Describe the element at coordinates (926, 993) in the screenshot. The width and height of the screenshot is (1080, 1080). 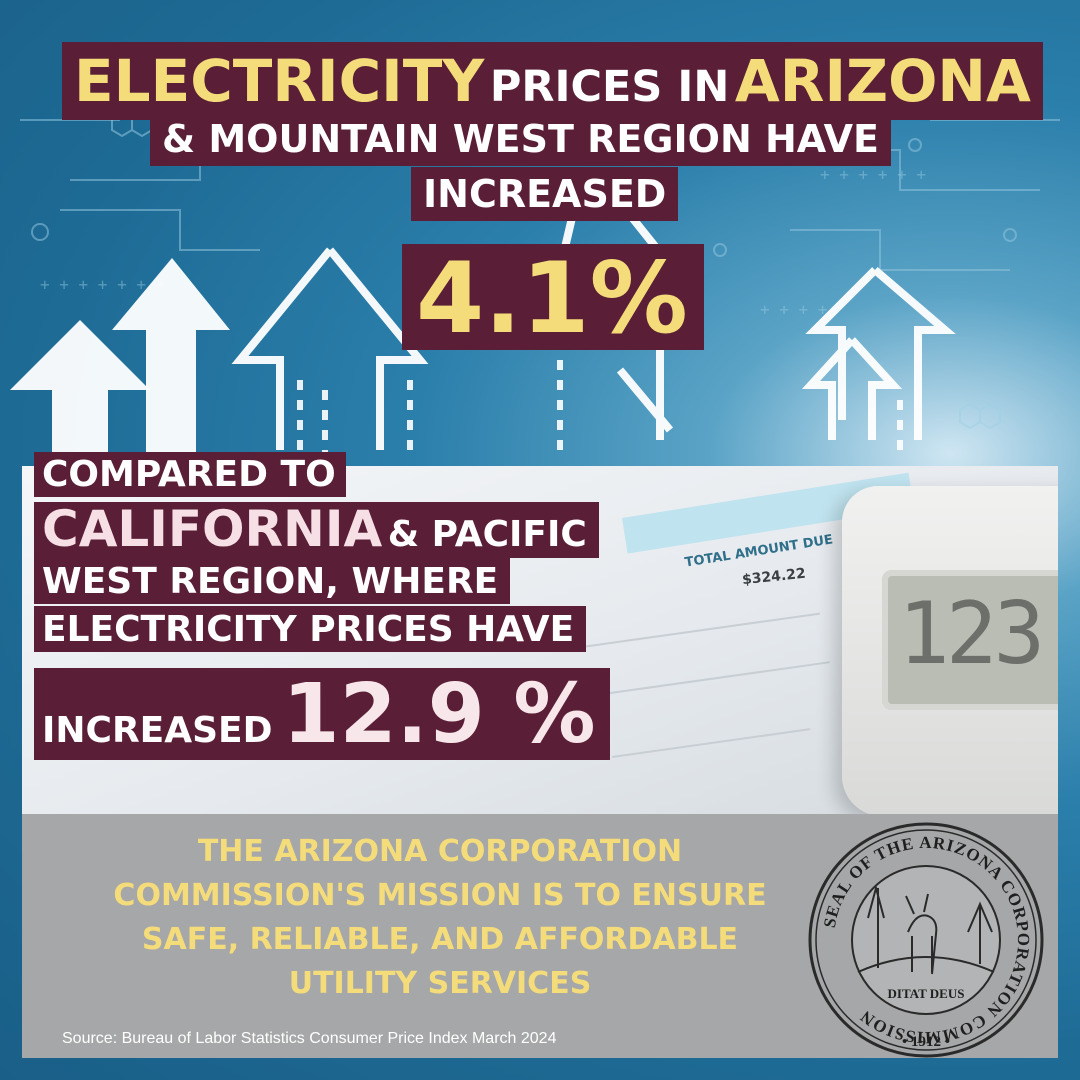
I see `seal-motto: DITAT DEUS` at that location.